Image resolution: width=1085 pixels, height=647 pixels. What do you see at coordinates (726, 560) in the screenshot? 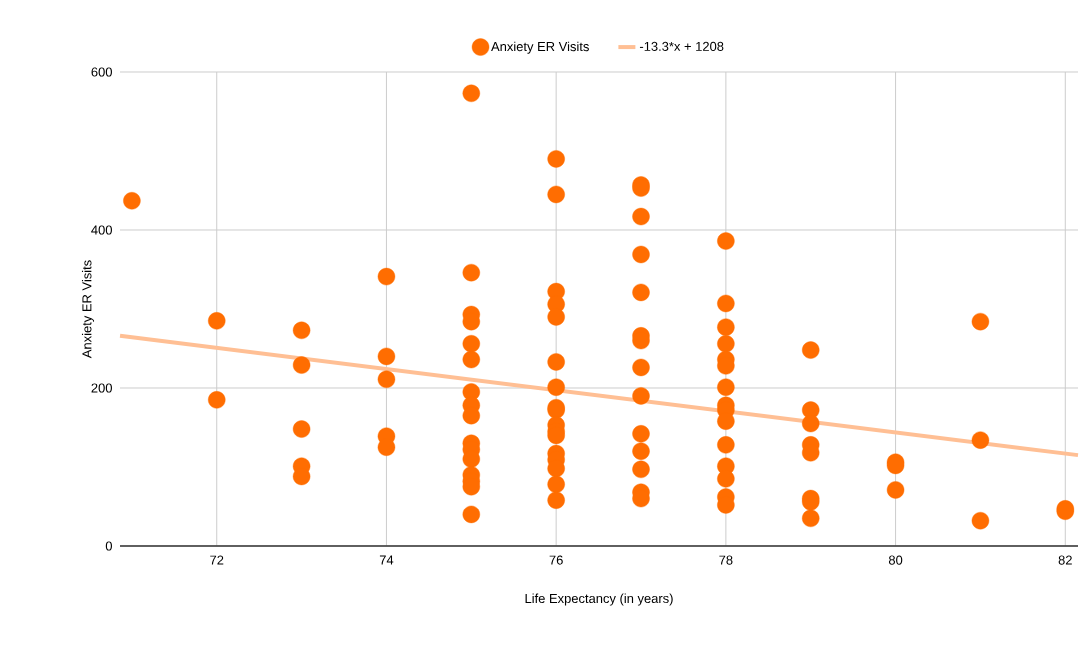
I see `x-tick-label: 78` at bounding box center [726, 560].